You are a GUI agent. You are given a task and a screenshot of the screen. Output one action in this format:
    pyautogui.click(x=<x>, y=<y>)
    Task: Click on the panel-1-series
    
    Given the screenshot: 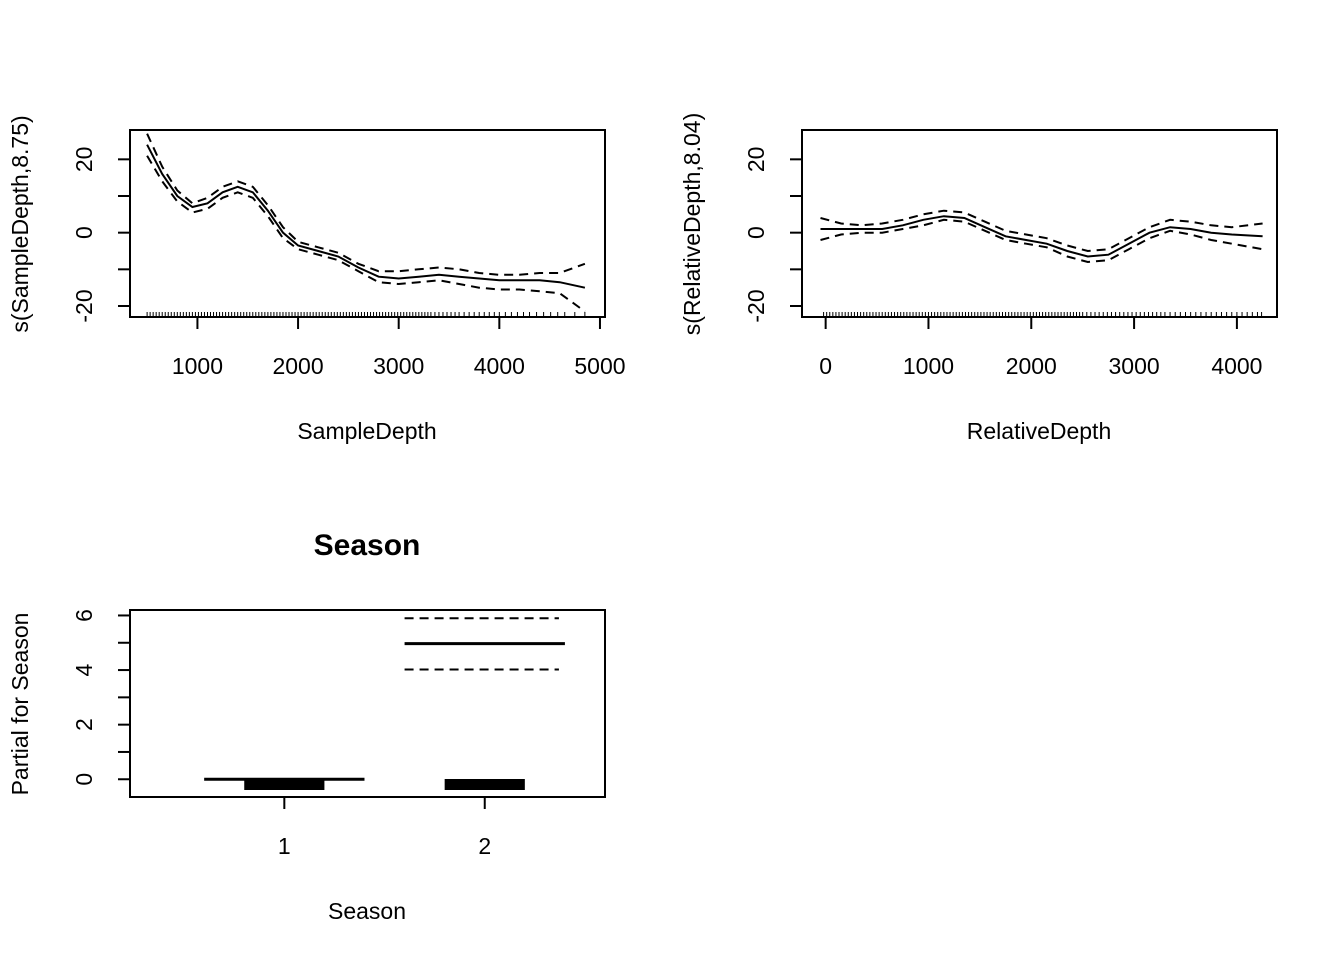 What is the action you would take?
    pyautogui.click(x=366, y=223)
    